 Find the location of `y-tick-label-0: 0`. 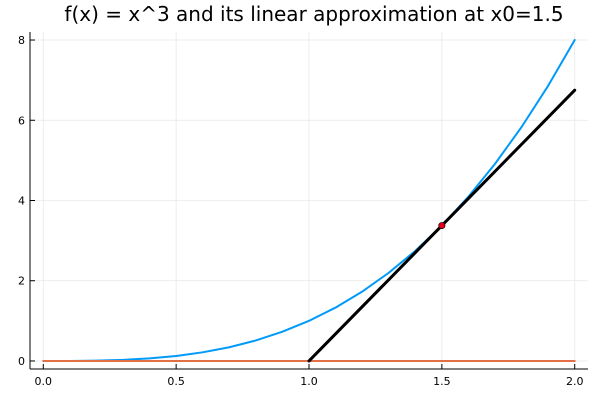

y-tick-label-0: 0 is located at coordinates (21, 361).